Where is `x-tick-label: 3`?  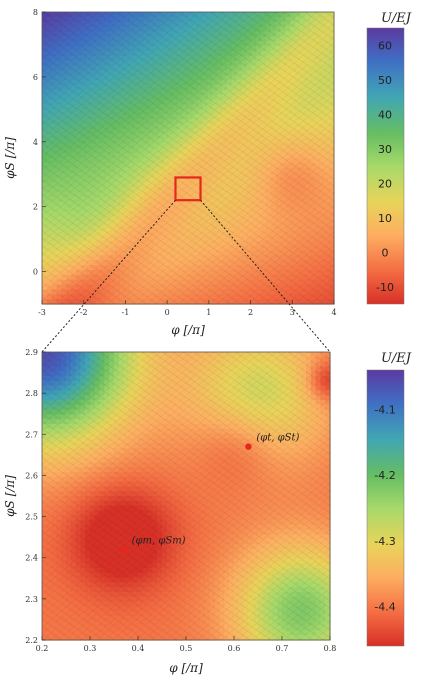 x-tick-label: 3 is located at coordinates (292, 312).